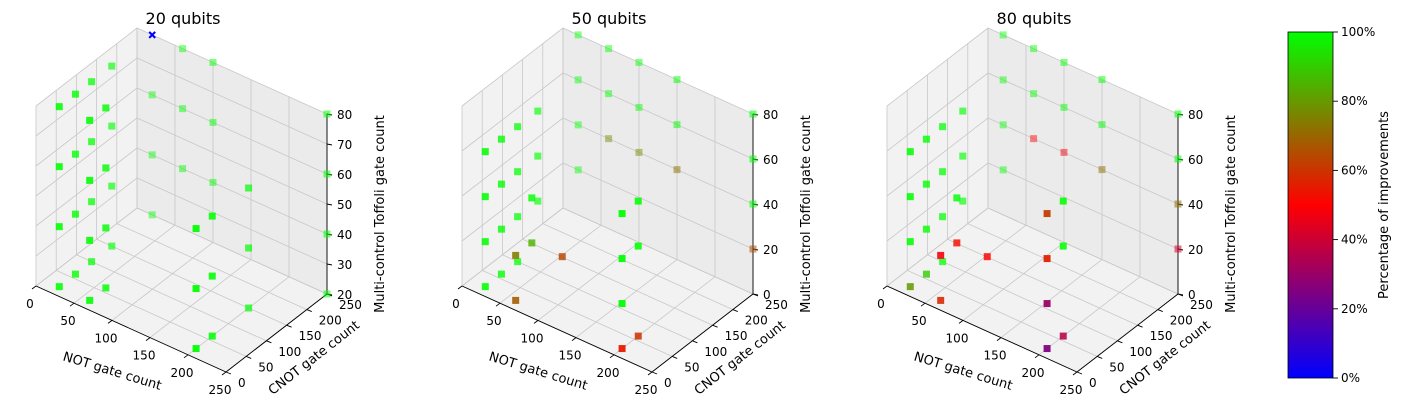 Image resolution: width=1401 pixels, height=401 pixels. I want to click on colorbar-label: Percentage of improvements, so click(1384, 205).